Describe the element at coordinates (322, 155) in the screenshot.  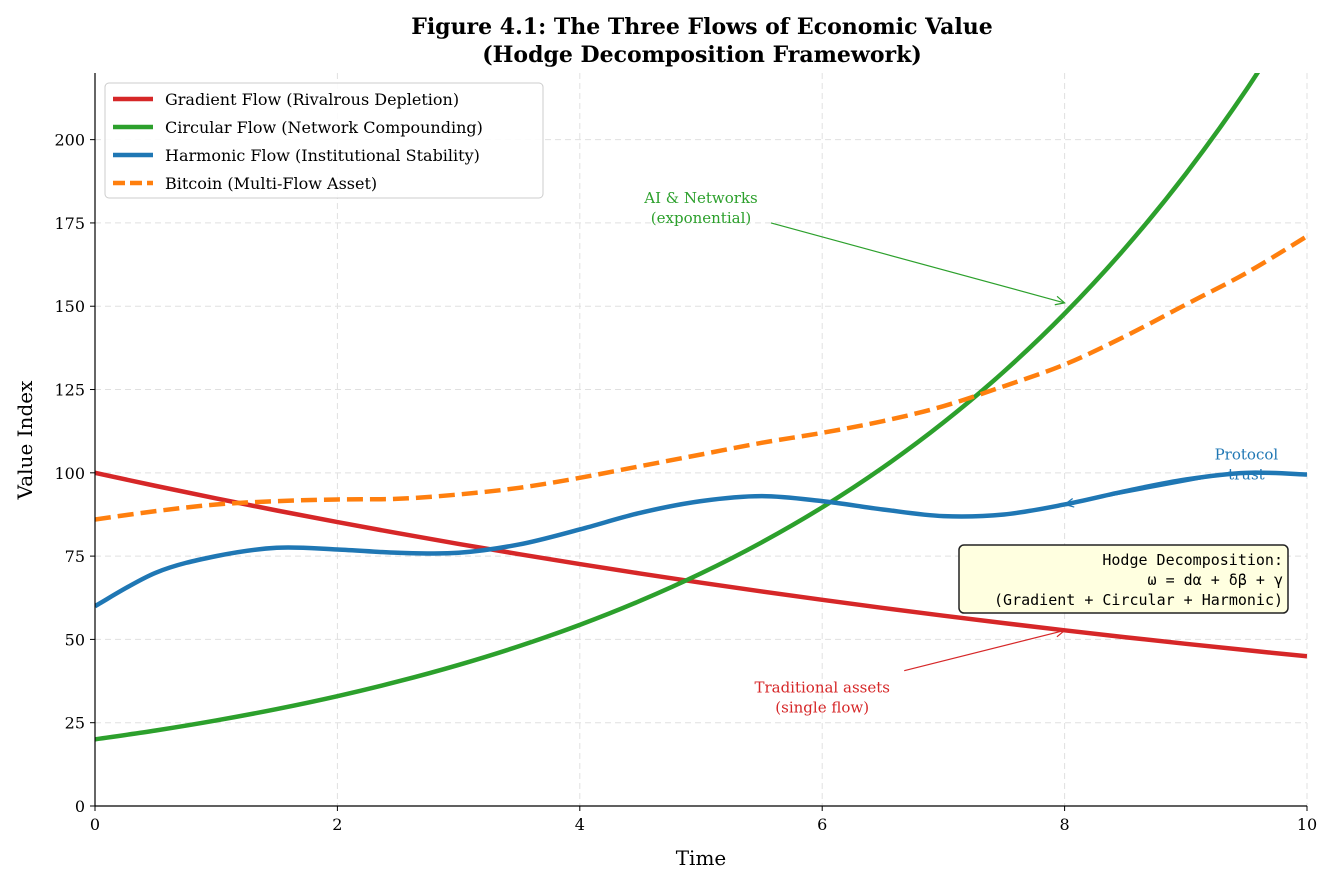
I see `legend-label: Harmonic Flow (Institutional Stability)` at that location.